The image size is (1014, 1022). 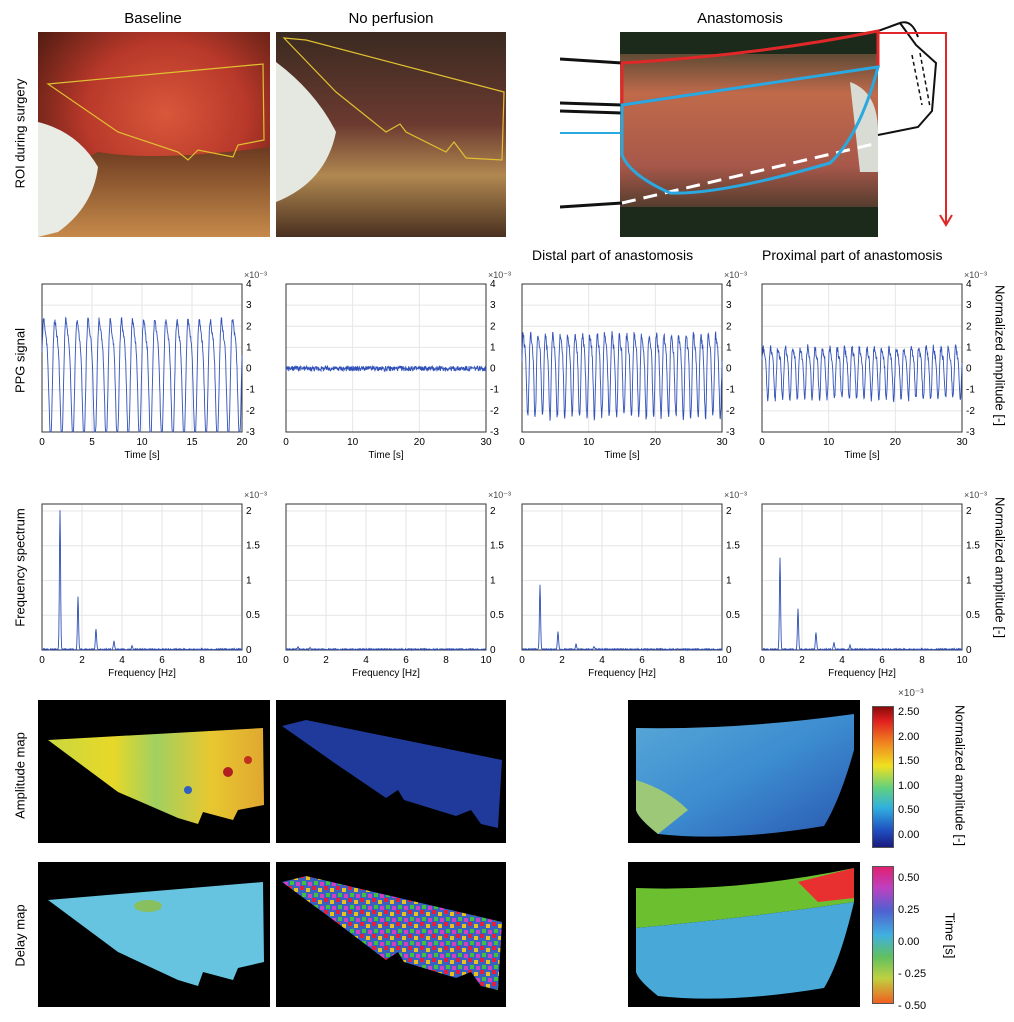 I want to click on colorbar-amp-exponent: ×10⁻³, so click(x=911, y=693).